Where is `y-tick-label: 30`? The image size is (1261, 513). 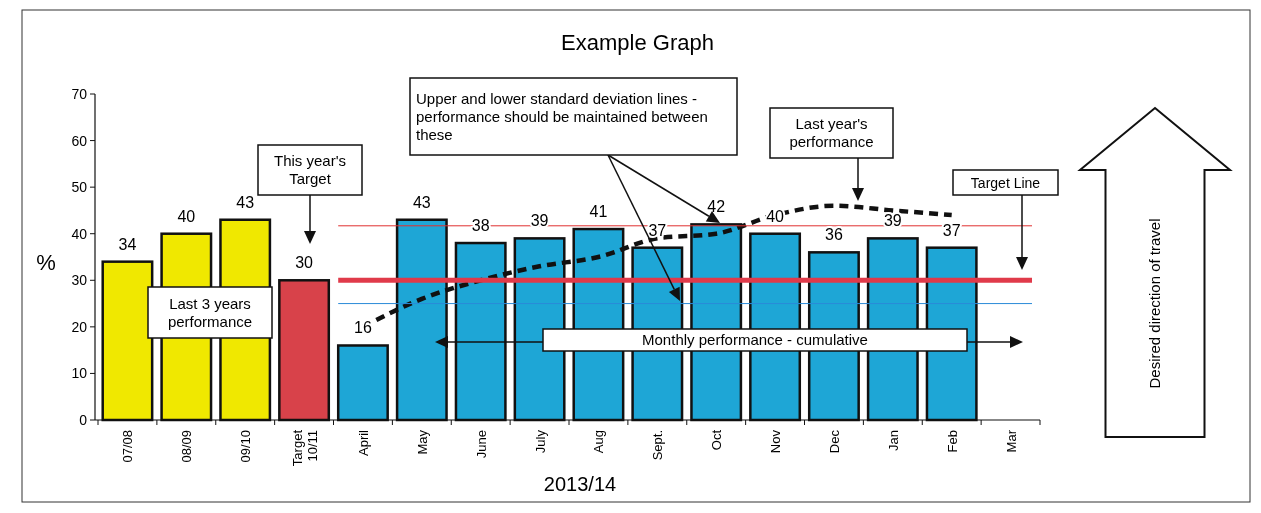
y-tick-label: 30 is located at coordinates (79, 280).